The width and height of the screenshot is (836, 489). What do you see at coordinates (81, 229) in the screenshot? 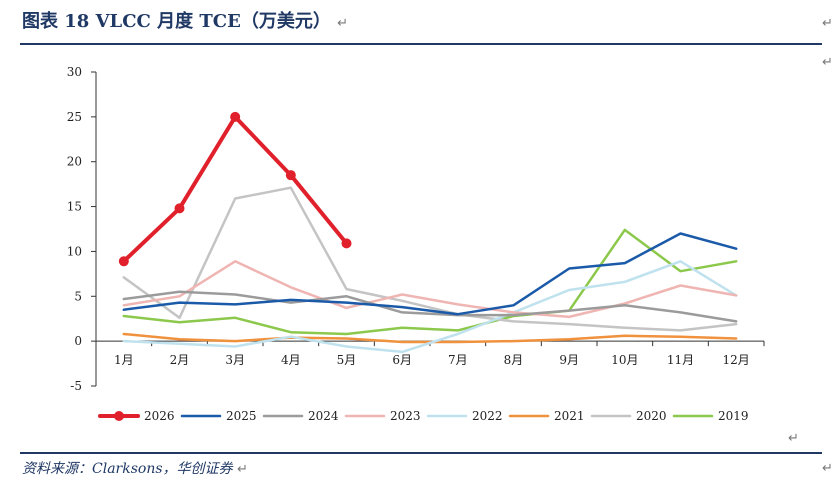
I see `y-axis-ticks: -5 0 5 10 15 20 25 30` at bounding box center [81, 229].